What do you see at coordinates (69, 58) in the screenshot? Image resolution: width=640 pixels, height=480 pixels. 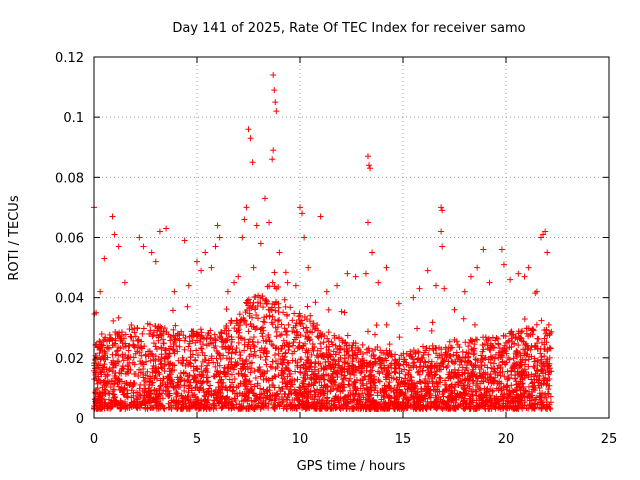 I see `y-tick-label: 0.12` at bounding box center [69, 58].